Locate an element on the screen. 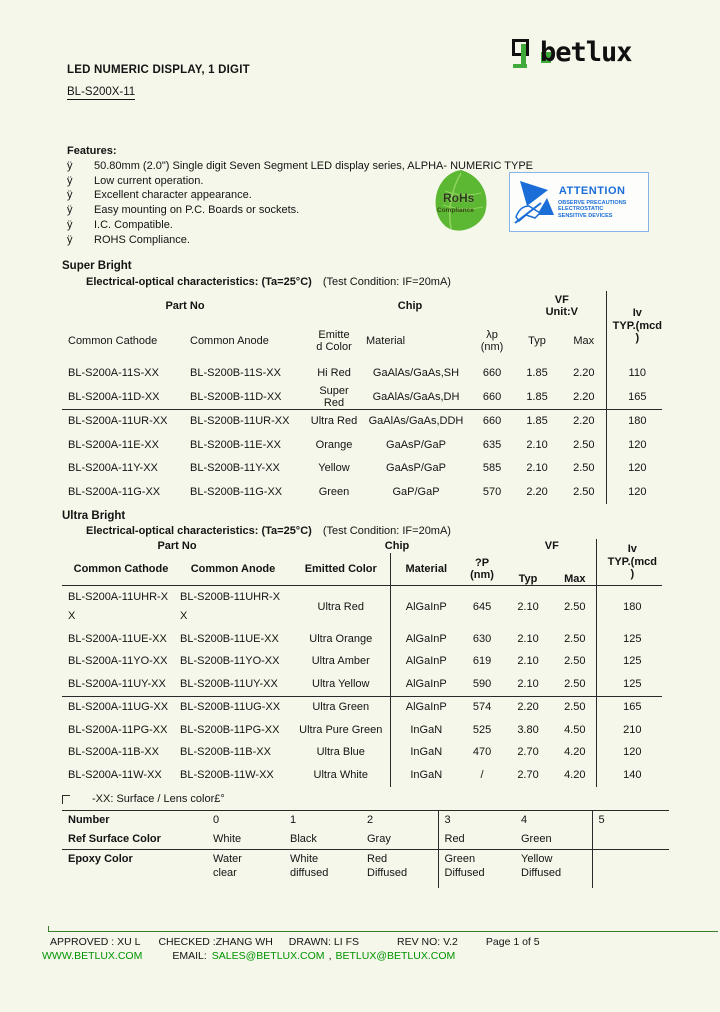 This screenshot has height=1012, width=720. lambda-label: ?P is located at coordinates (482, 562).